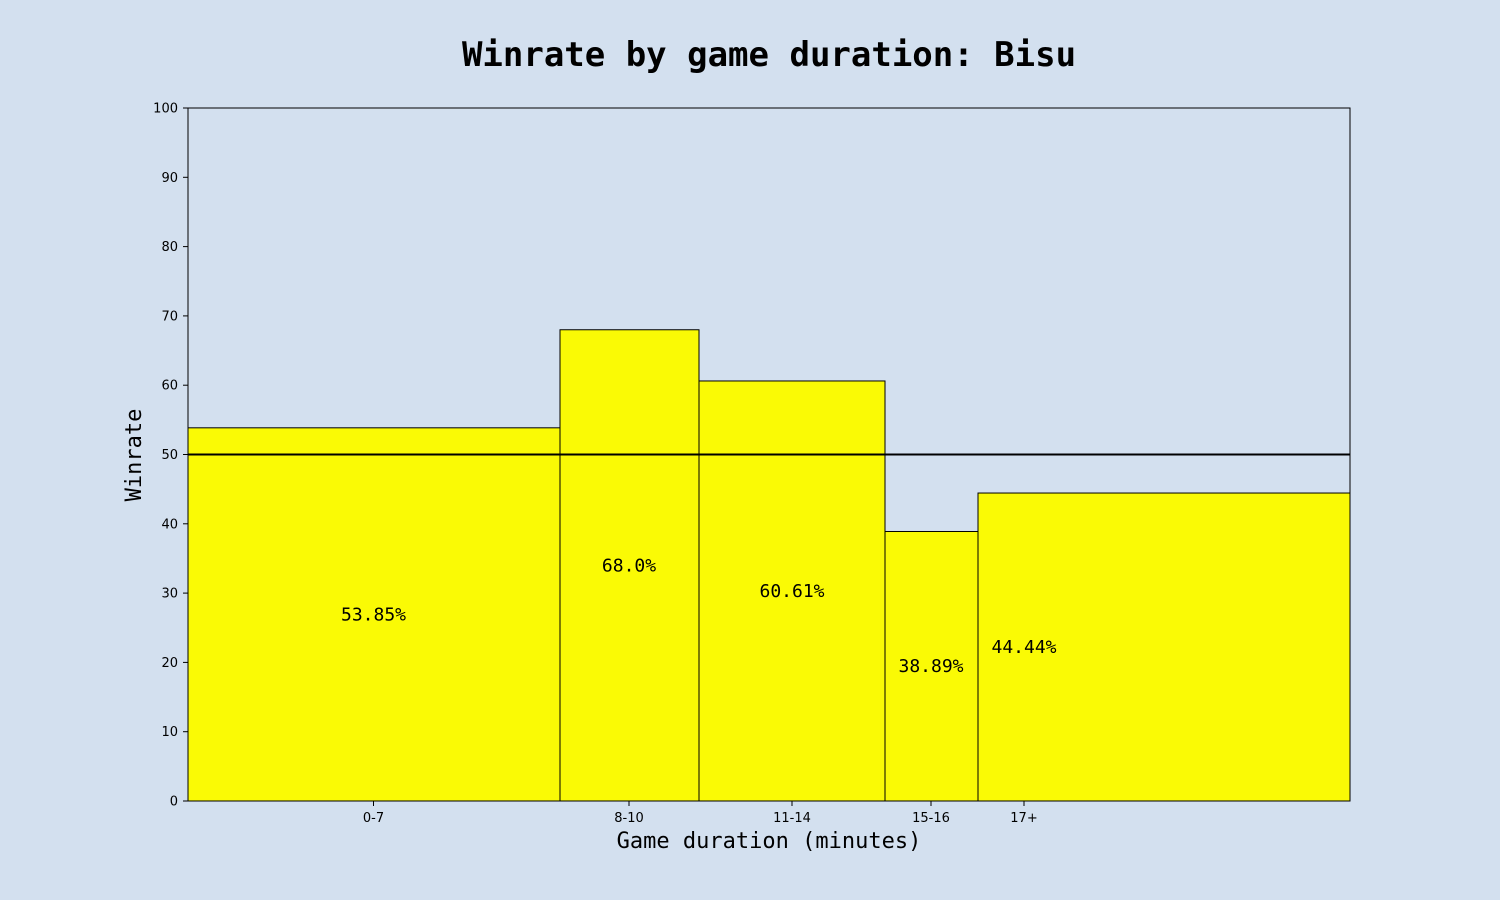 The image size is (1500, 900). What do you see at coordinates (169, 663) in the screenshot?
I see `y-tick-label: 20` at bounding box center [169, 663].